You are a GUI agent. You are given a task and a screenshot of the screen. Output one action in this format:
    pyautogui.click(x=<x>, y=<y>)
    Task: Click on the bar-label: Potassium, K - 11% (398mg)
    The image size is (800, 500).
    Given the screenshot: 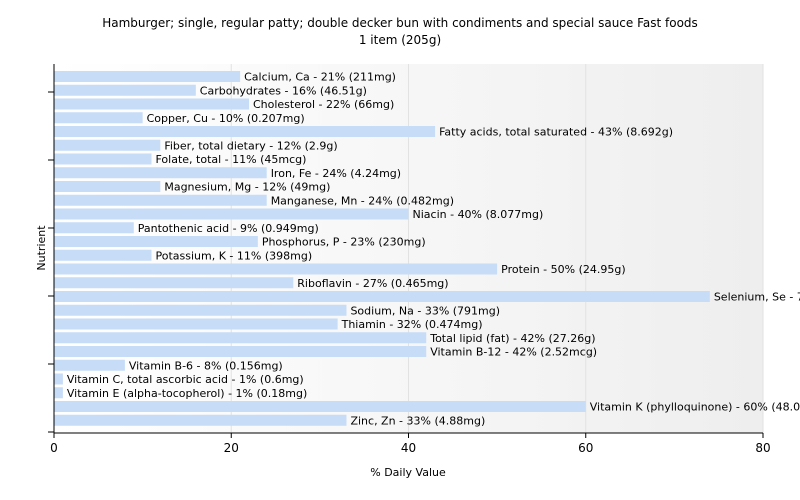 What is the action you would take?
    pyautogui.click(x=233, y=255)
    